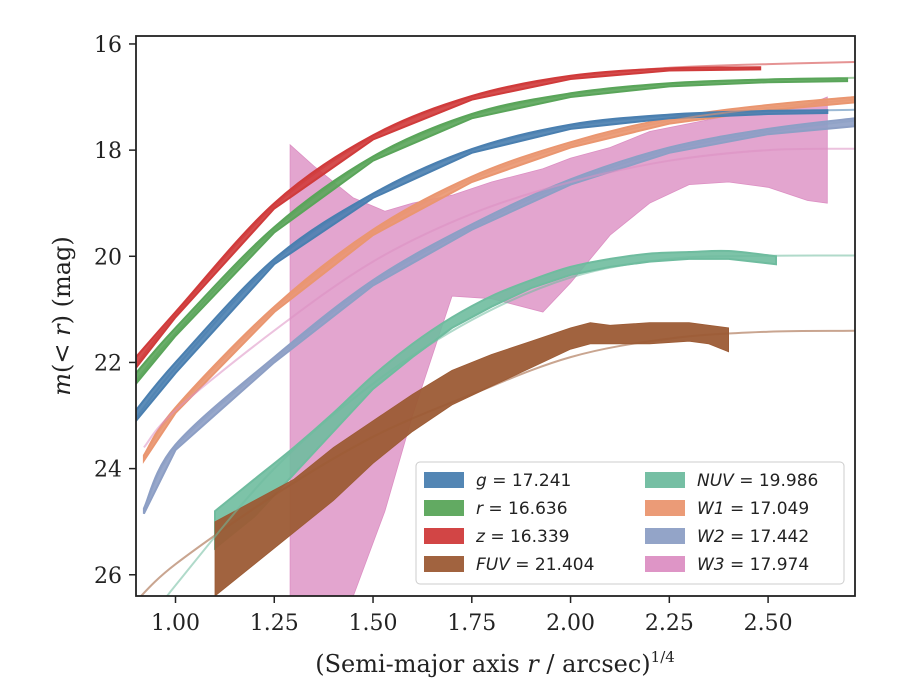 Image resolution: width=900 pixels, height=700 pixels. Describe the element at coordinates (444, 480) in the screenshot. I see `legend-swatch-g` at that location.